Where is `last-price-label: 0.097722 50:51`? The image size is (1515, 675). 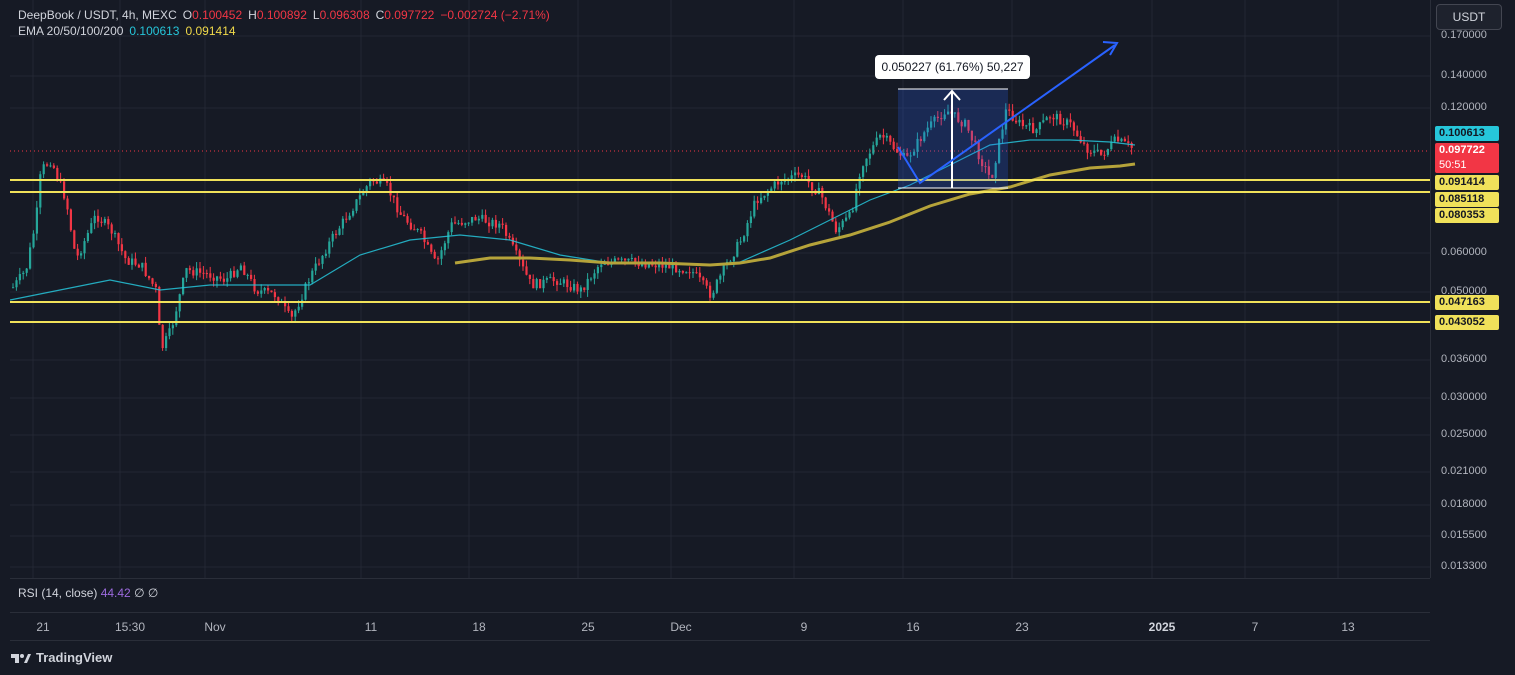 last-price-label: 0.097722 50:51 is located at coordinates (1467, 158).